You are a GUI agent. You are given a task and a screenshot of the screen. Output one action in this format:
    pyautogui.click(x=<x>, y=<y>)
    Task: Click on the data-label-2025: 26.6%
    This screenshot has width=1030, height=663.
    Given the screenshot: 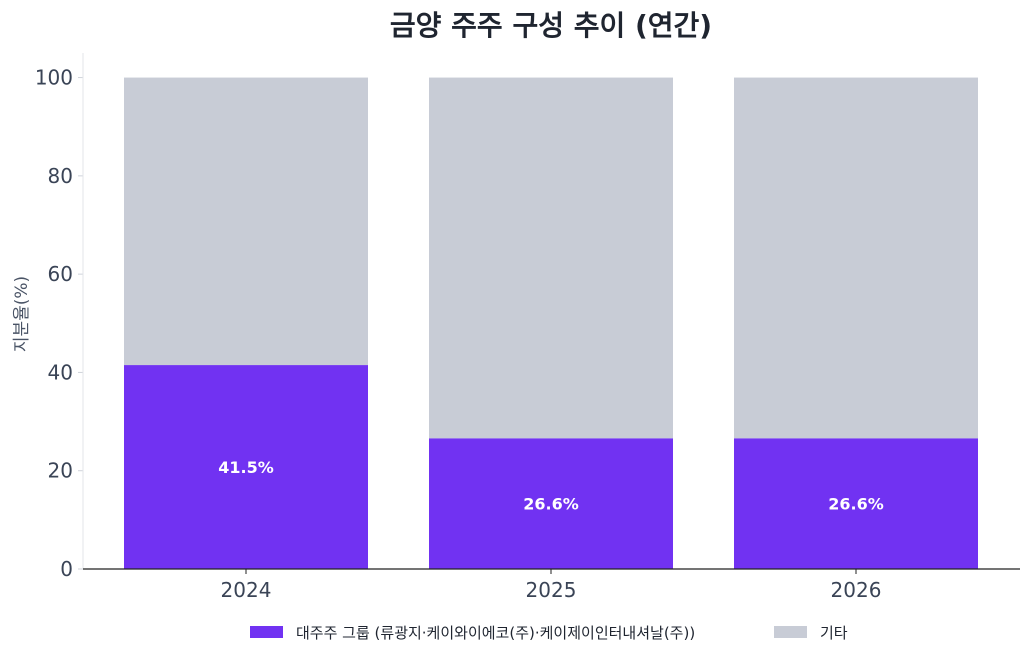 What is the action you would take?
    pyautogui.click(x=551, y=504)
    